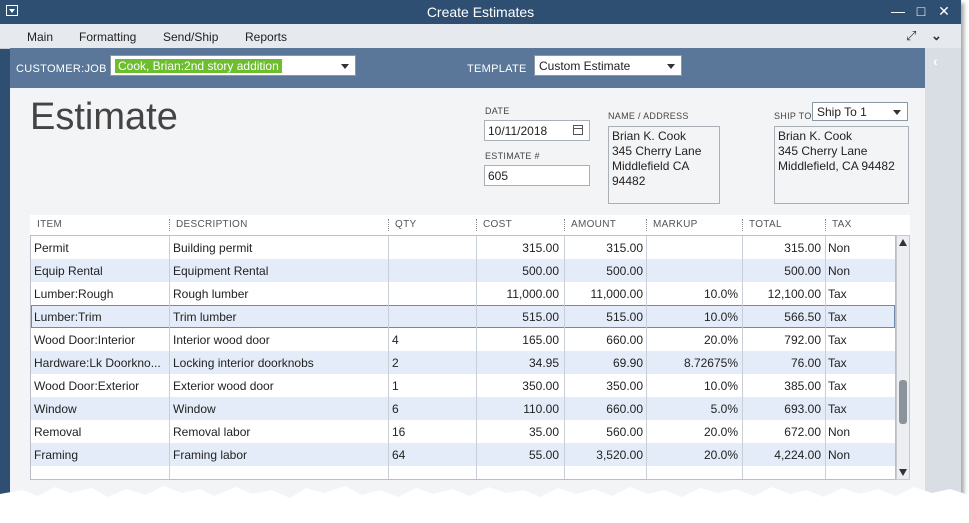 This screenshot has width=969, height=523. I want to click on date-field: 10/11/2018, so click(537, 130).